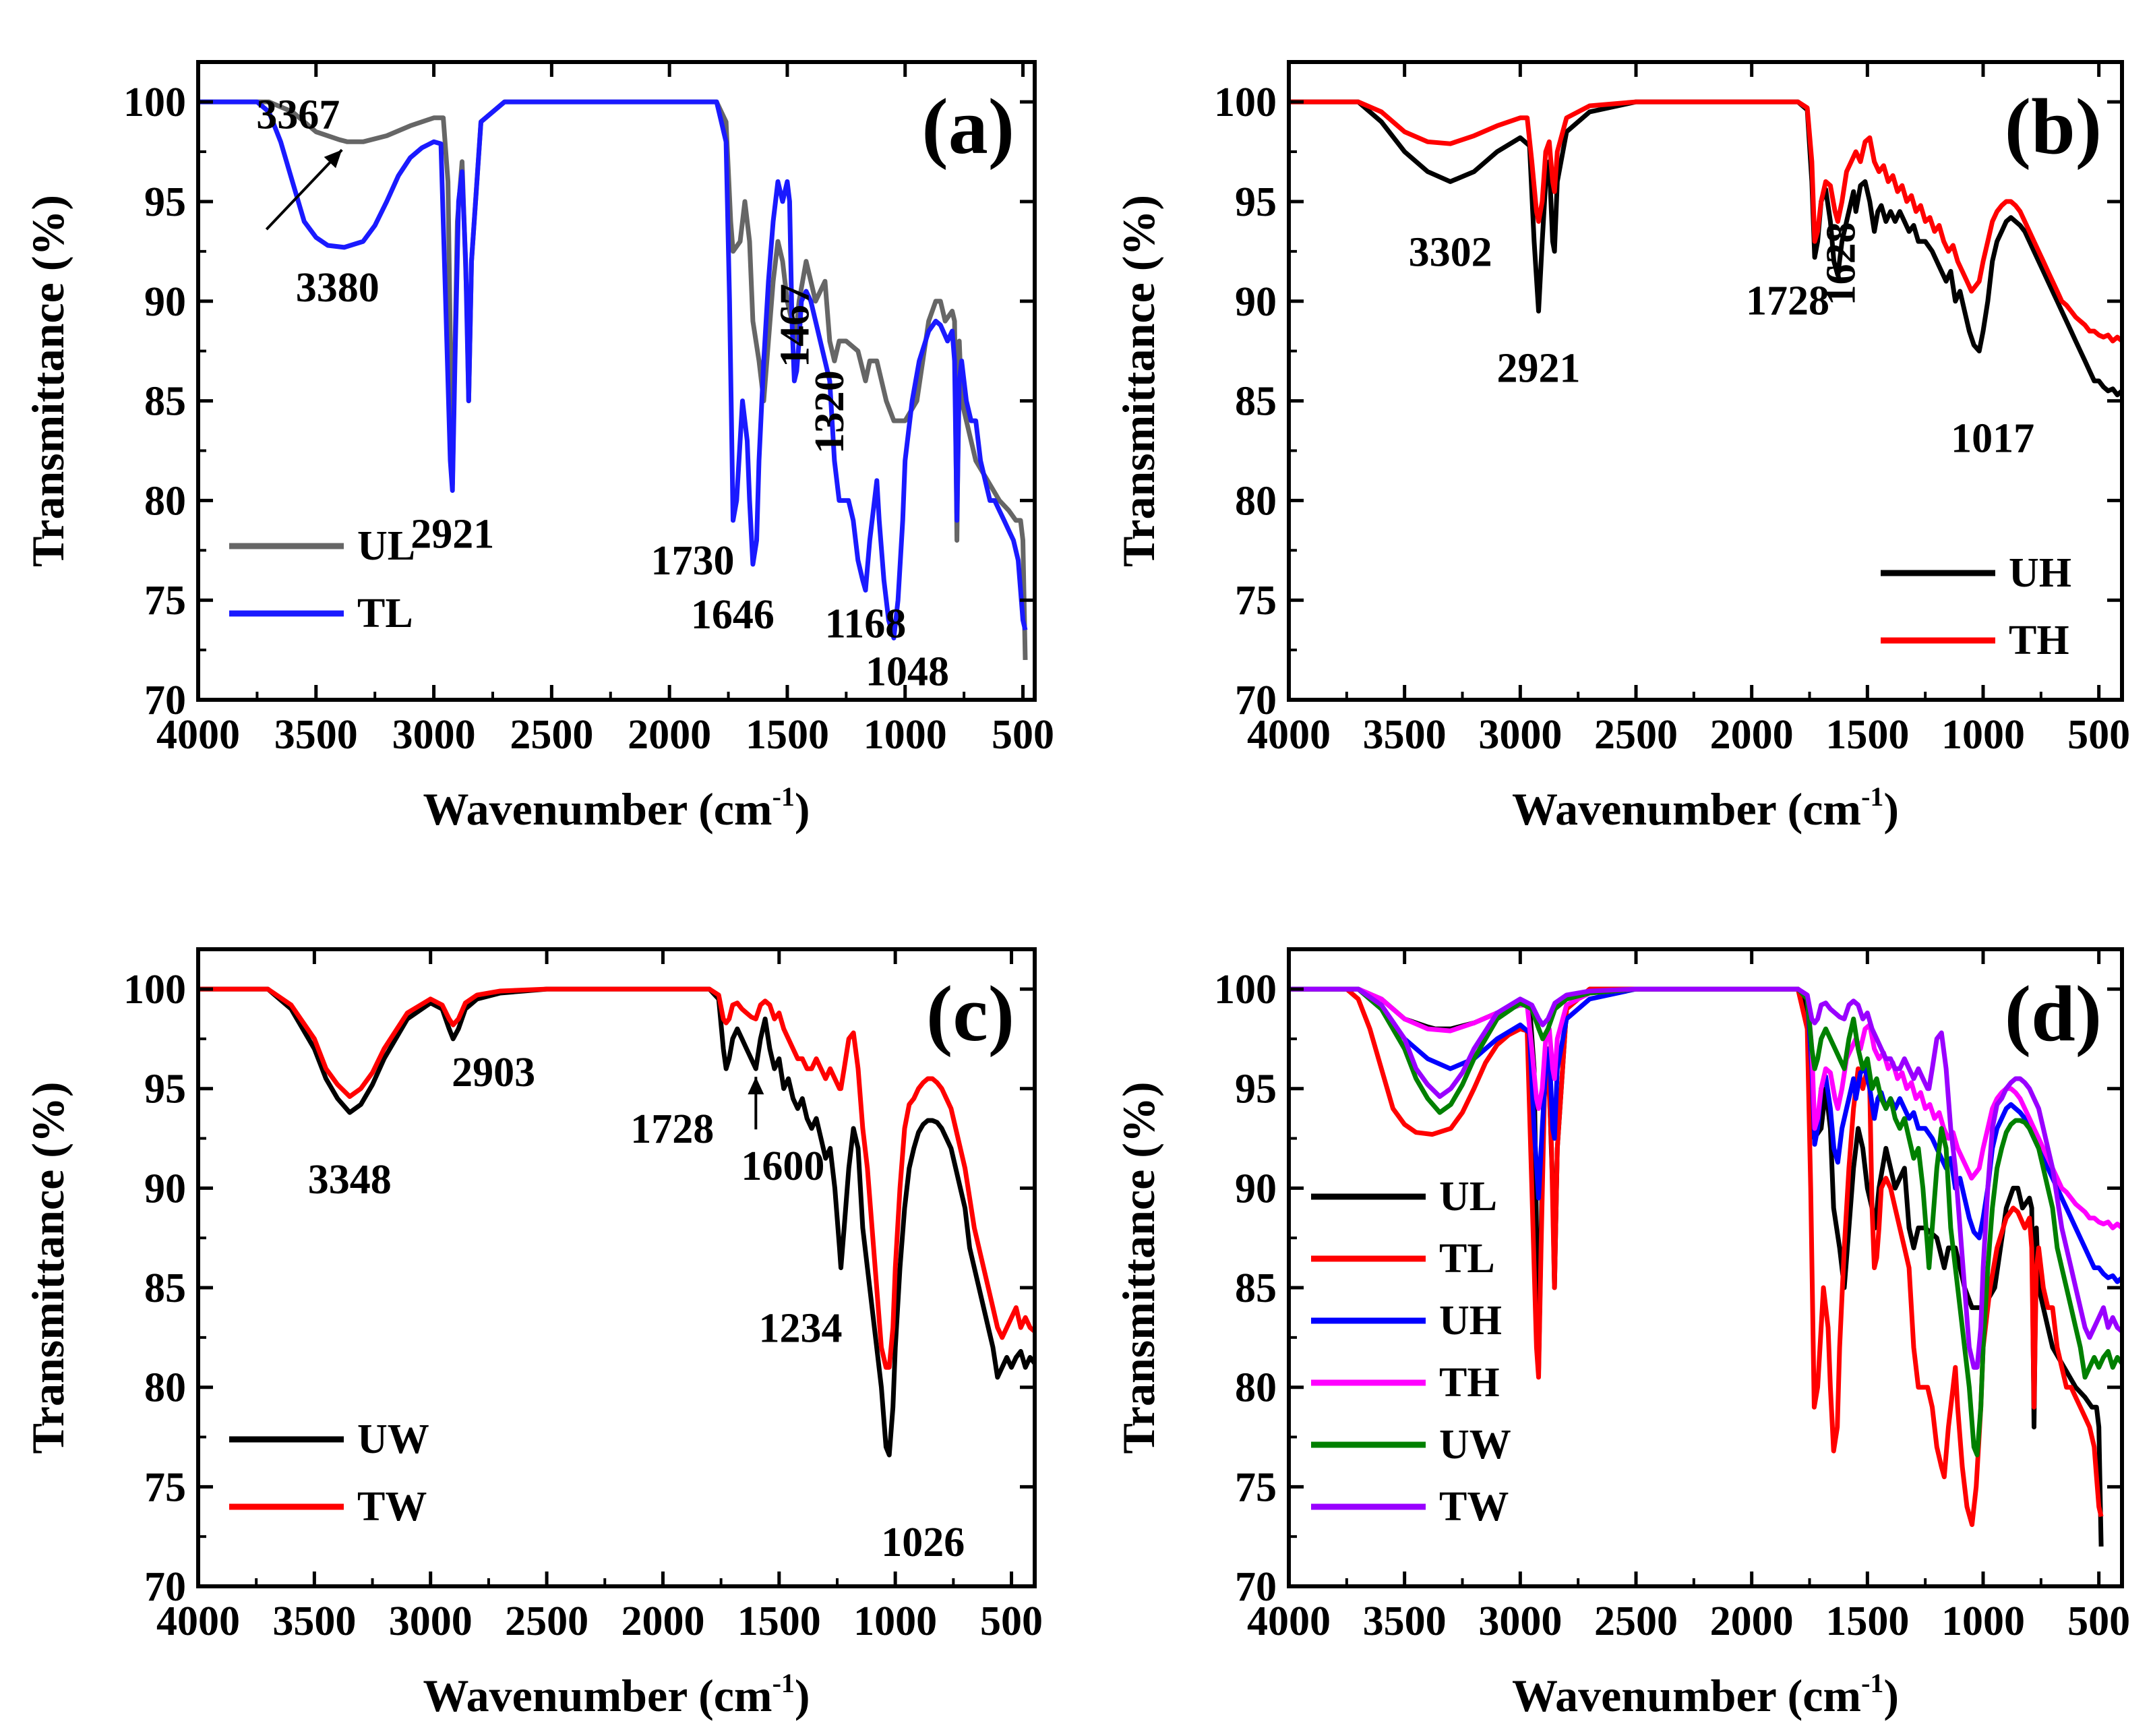 This screenshot has width=2153, height=1736. Describe the element at coordinates (1841, 263) in the screenshot. I see `peak-label: 1628` at that location.